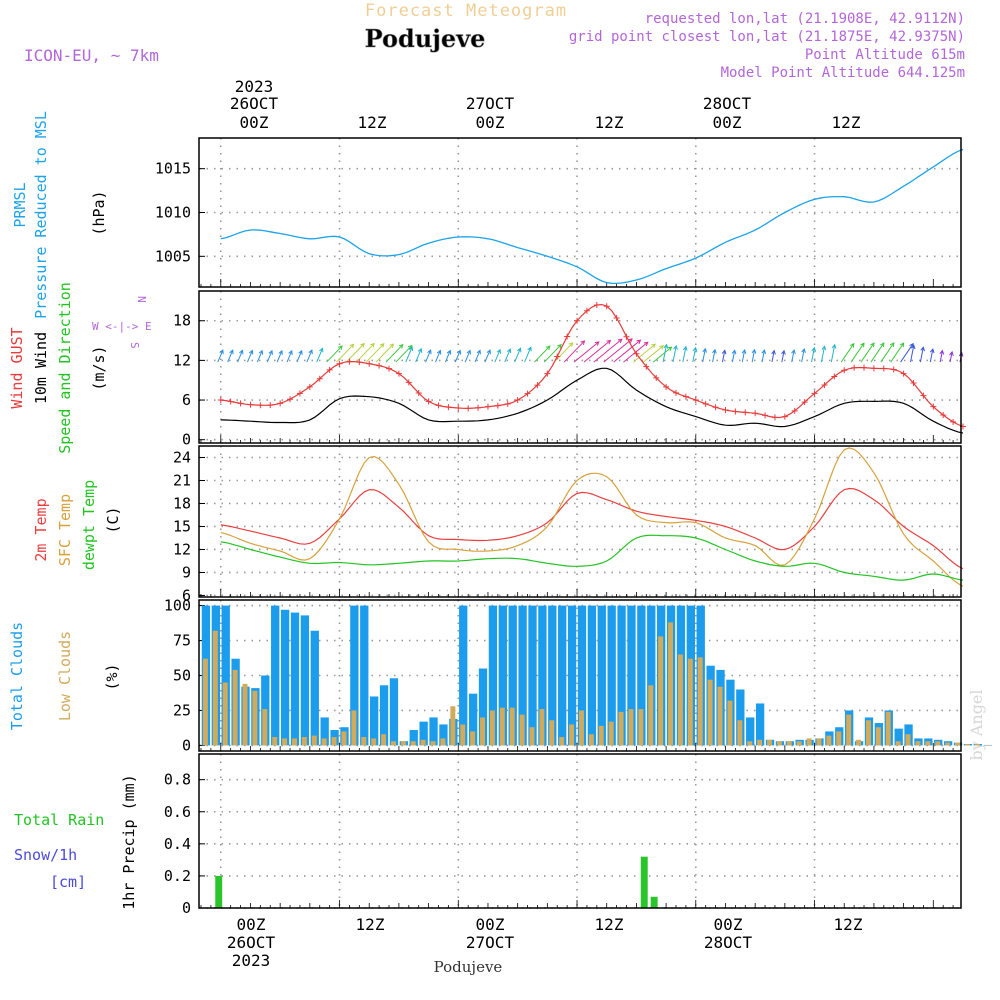 The image size is (1000, 1000). I want to click on top-tick-3: 12Z, so click(609, 122).